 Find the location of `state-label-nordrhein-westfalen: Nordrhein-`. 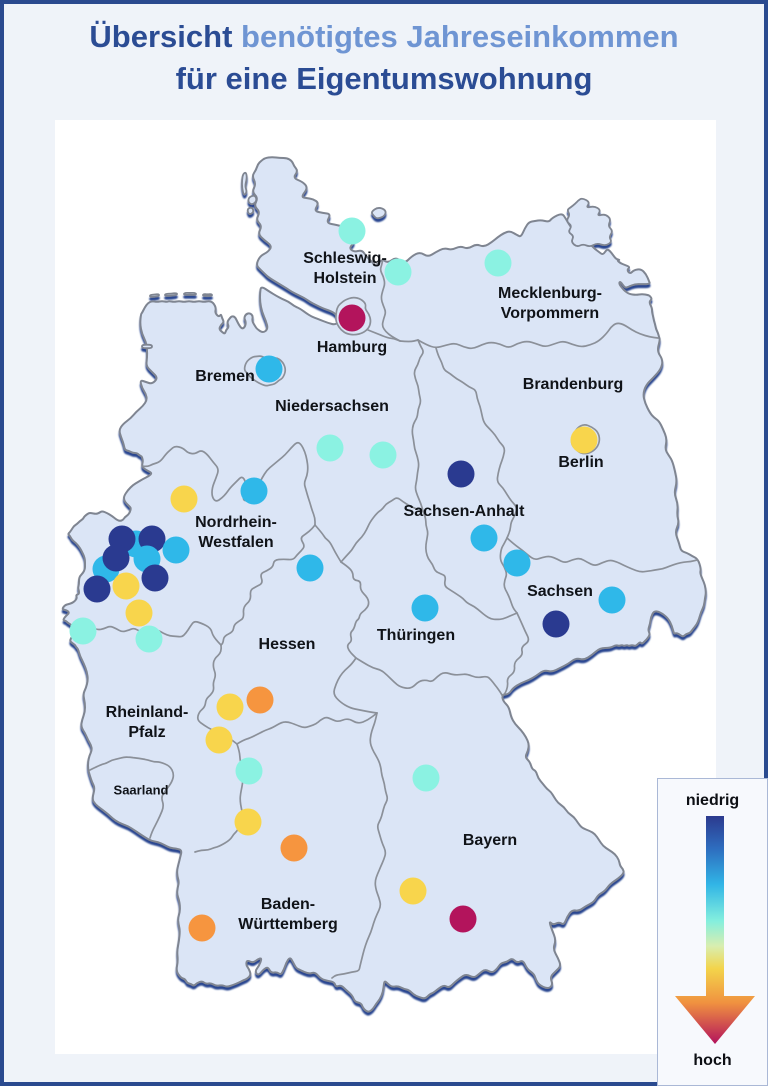

state-label-nordrhein-westfalen: Nordrhein- is located at coordinates (236, 522).